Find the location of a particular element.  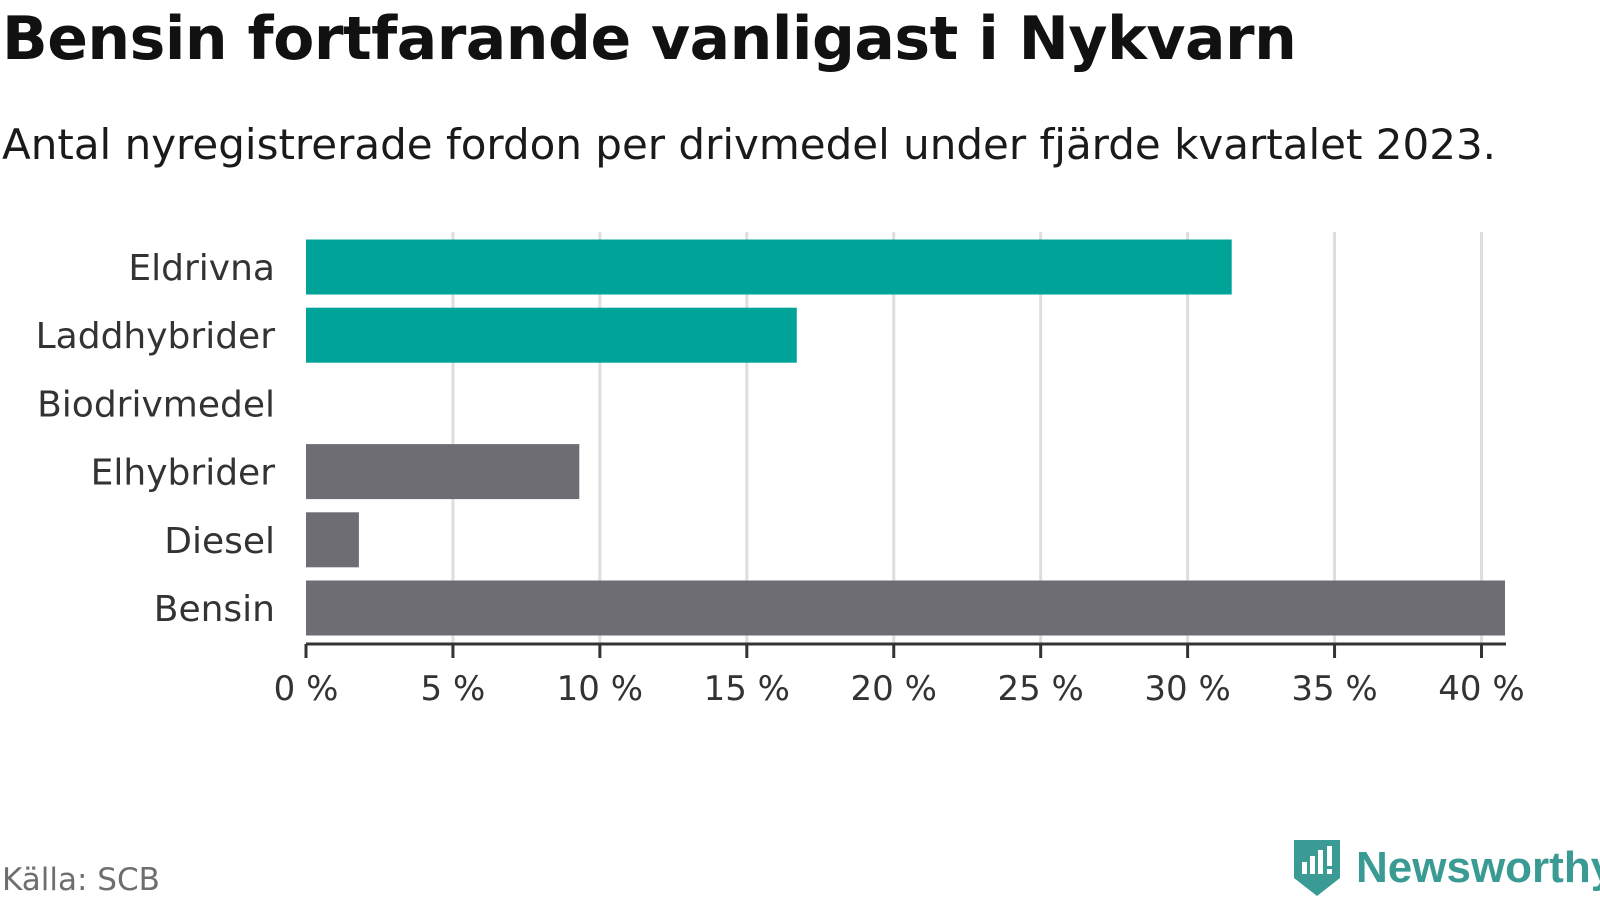

x-tick-label: 40 % is located at coordinates (1481, 689).